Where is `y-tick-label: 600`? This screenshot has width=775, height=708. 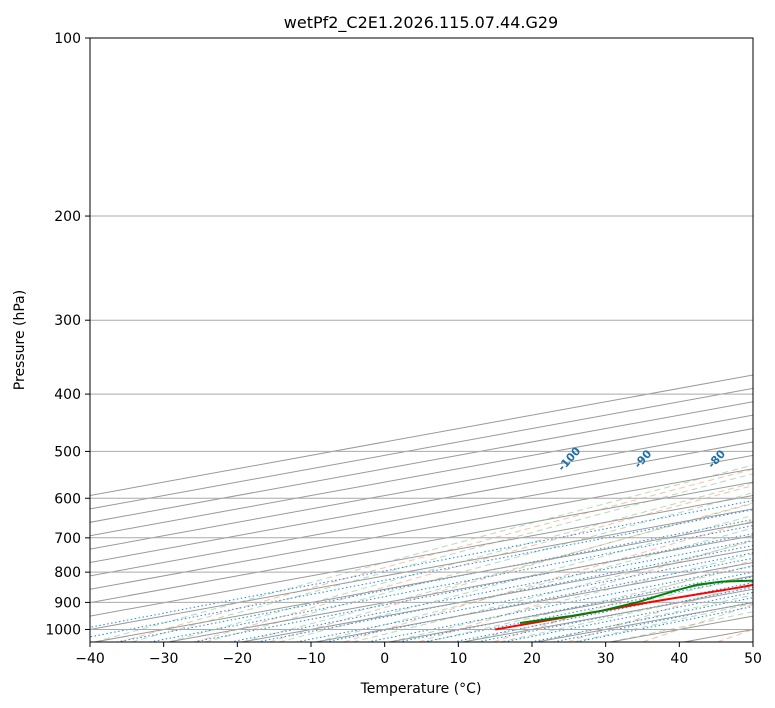
y-tick-label: 600 is located at coordinates (67, 499).